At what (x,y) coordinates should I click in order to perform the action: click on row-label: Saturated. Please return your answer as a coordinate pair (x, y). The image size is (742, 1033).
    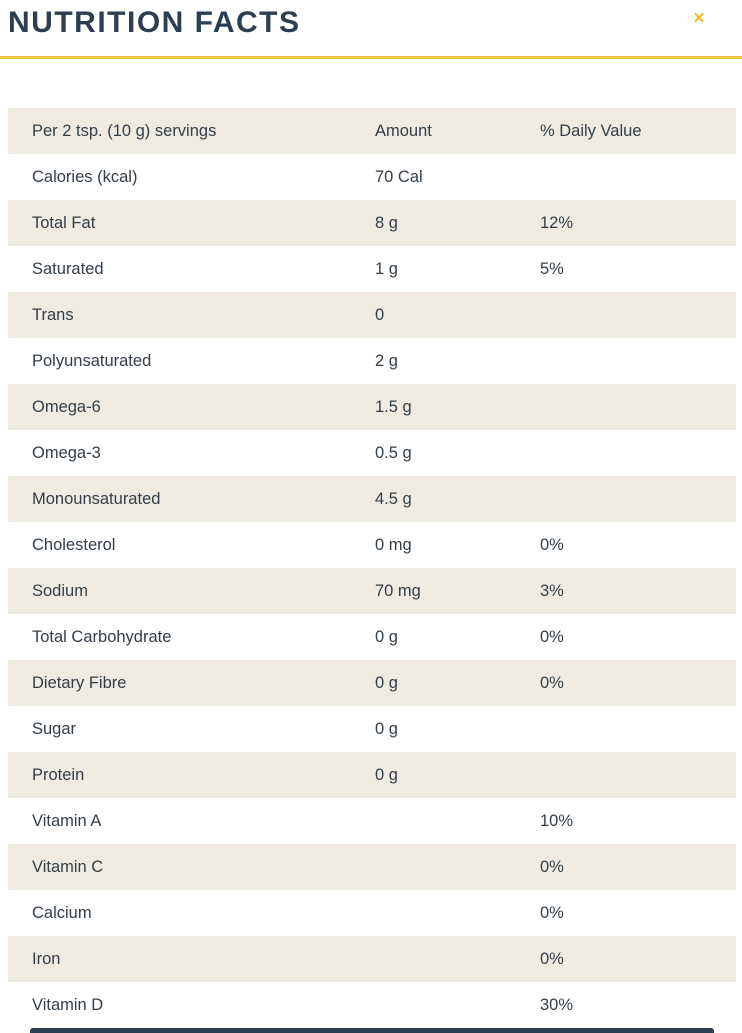
    Looking at the image, I should click on (68, 268).